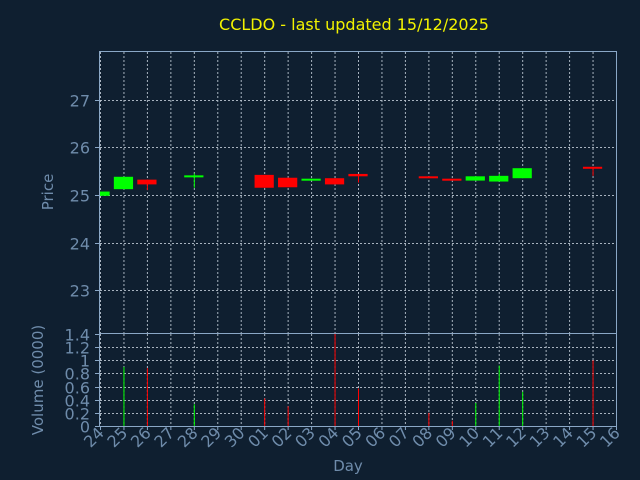 Image resolution: width=640 pixels, height=480 pixels. Describe the element at coordinates (48, 192) in the screenshot. I see `price-y-axis-label: Price` at that location.